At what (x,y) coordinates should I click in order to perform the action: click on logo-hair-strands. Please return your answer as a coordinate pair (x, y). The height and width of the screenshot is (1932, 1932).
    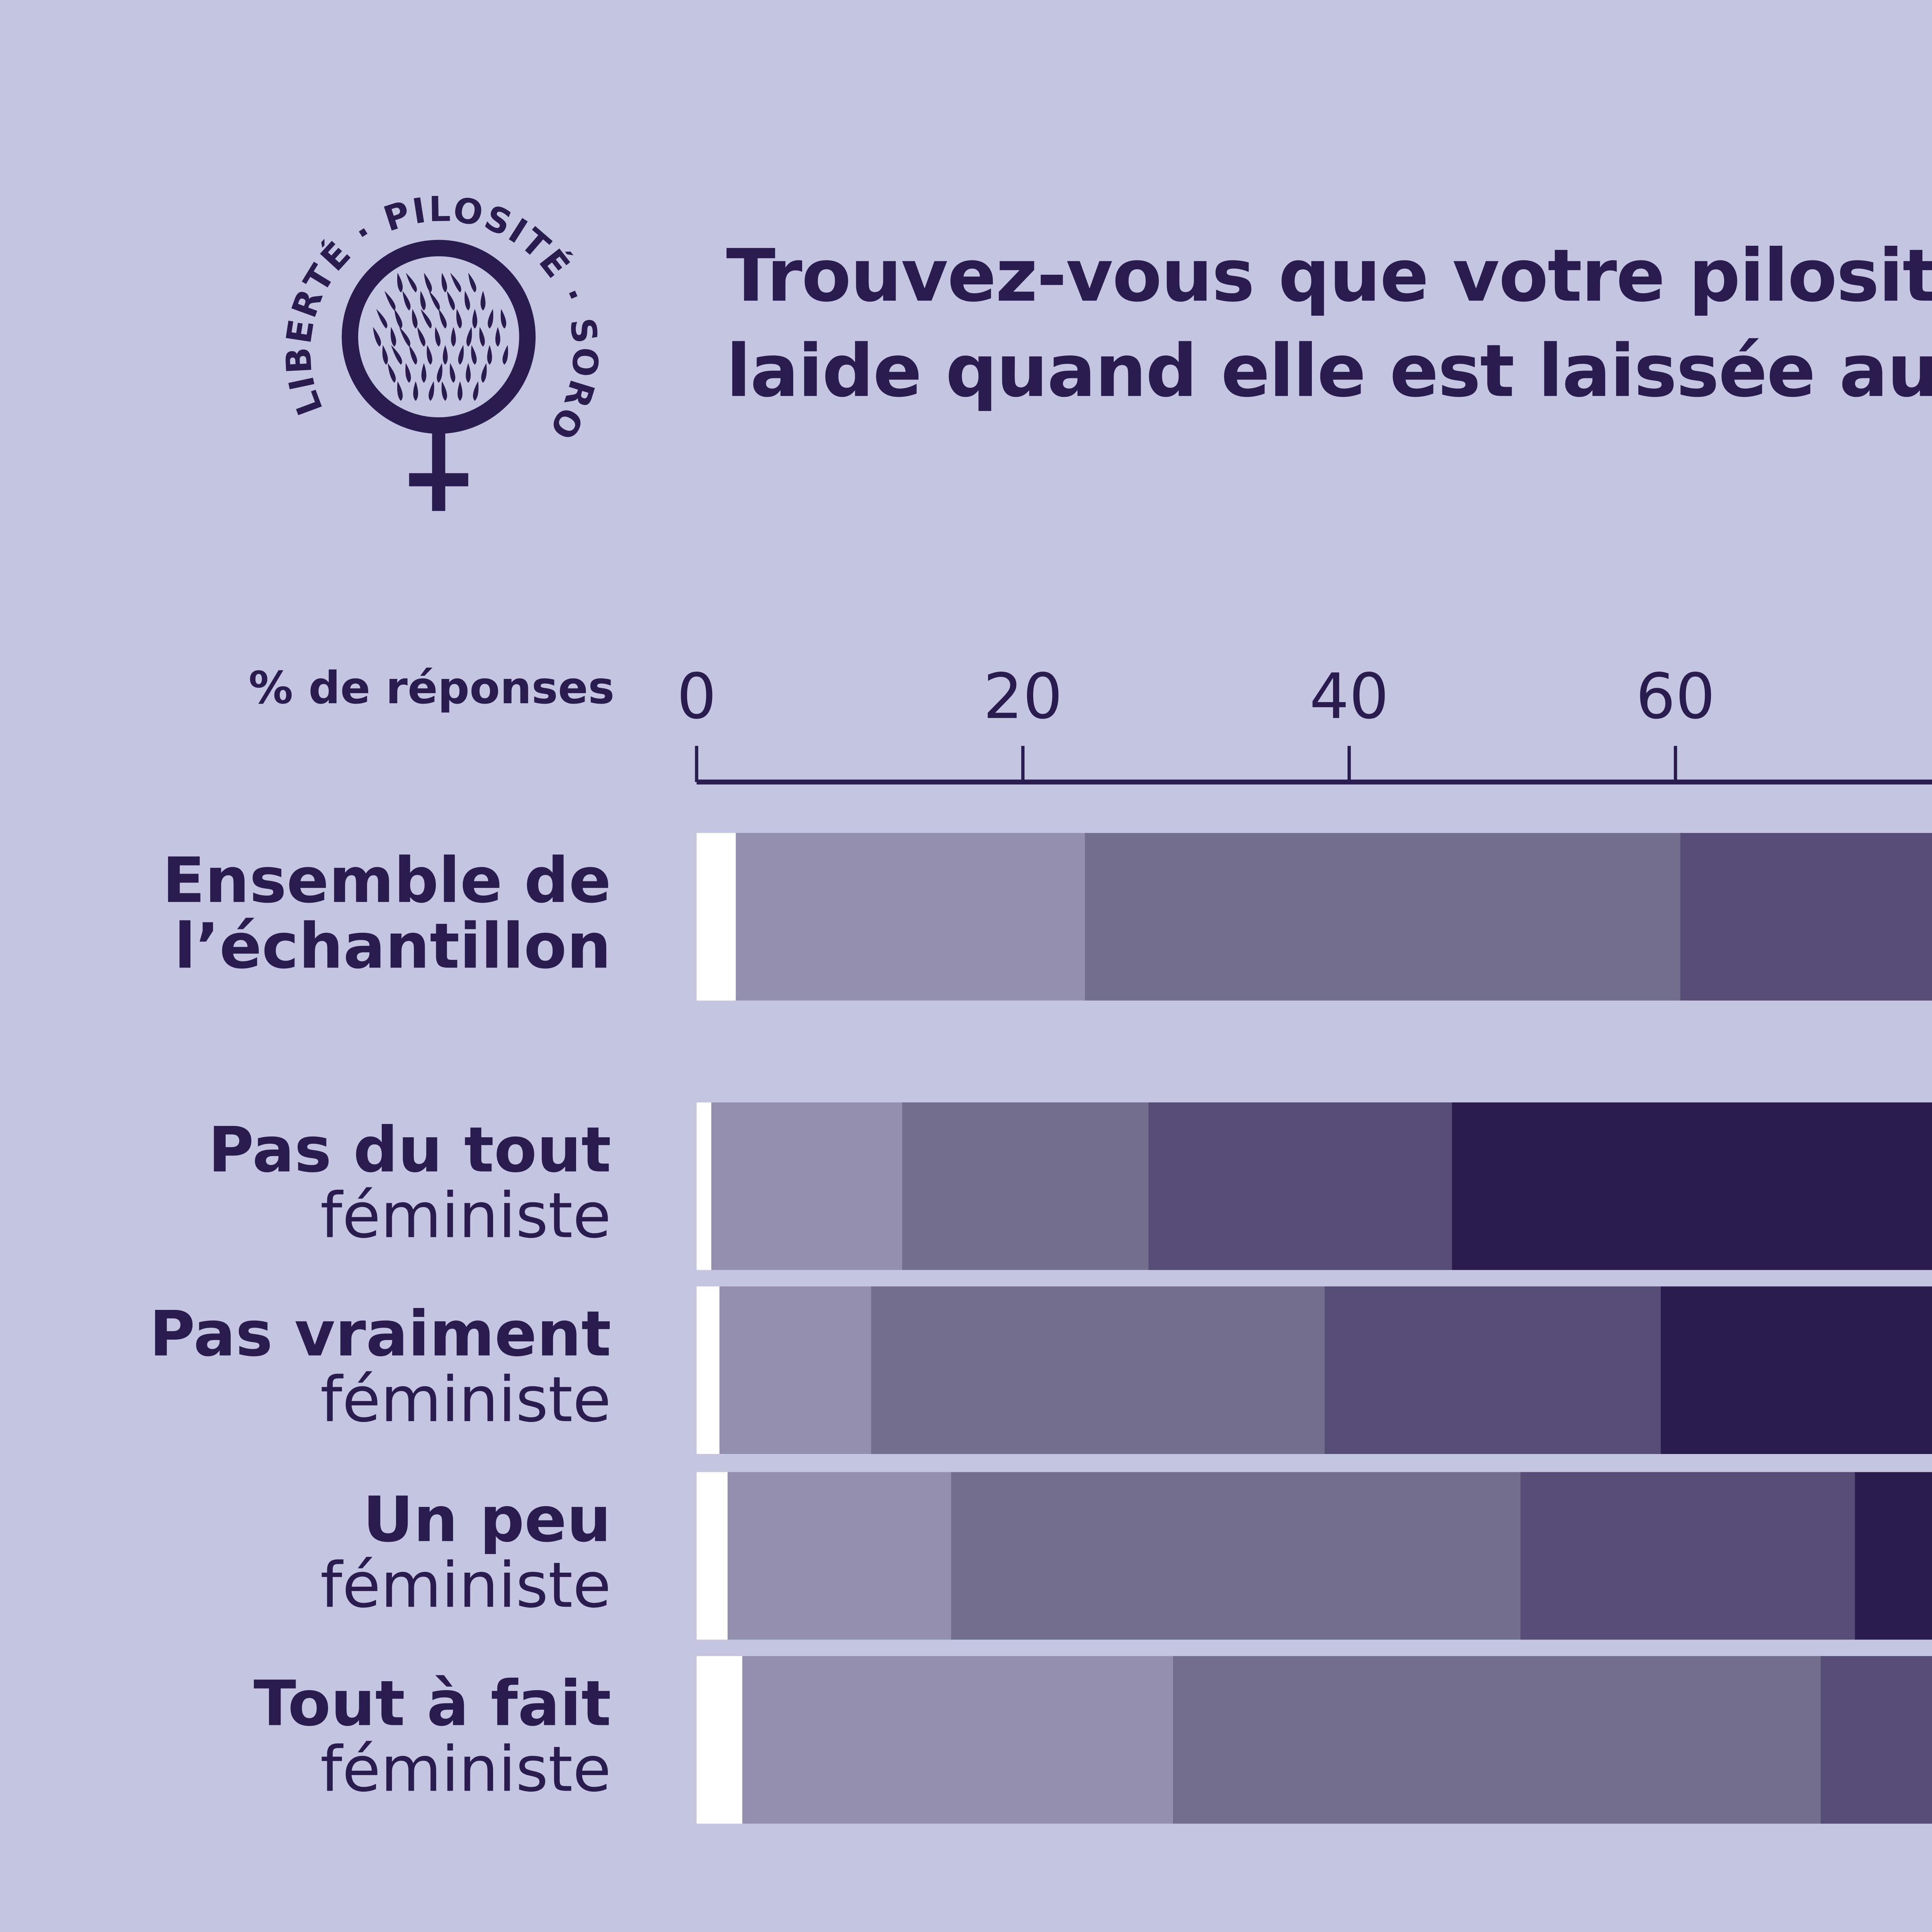
    Looking at the image, I should click on (440, 337).